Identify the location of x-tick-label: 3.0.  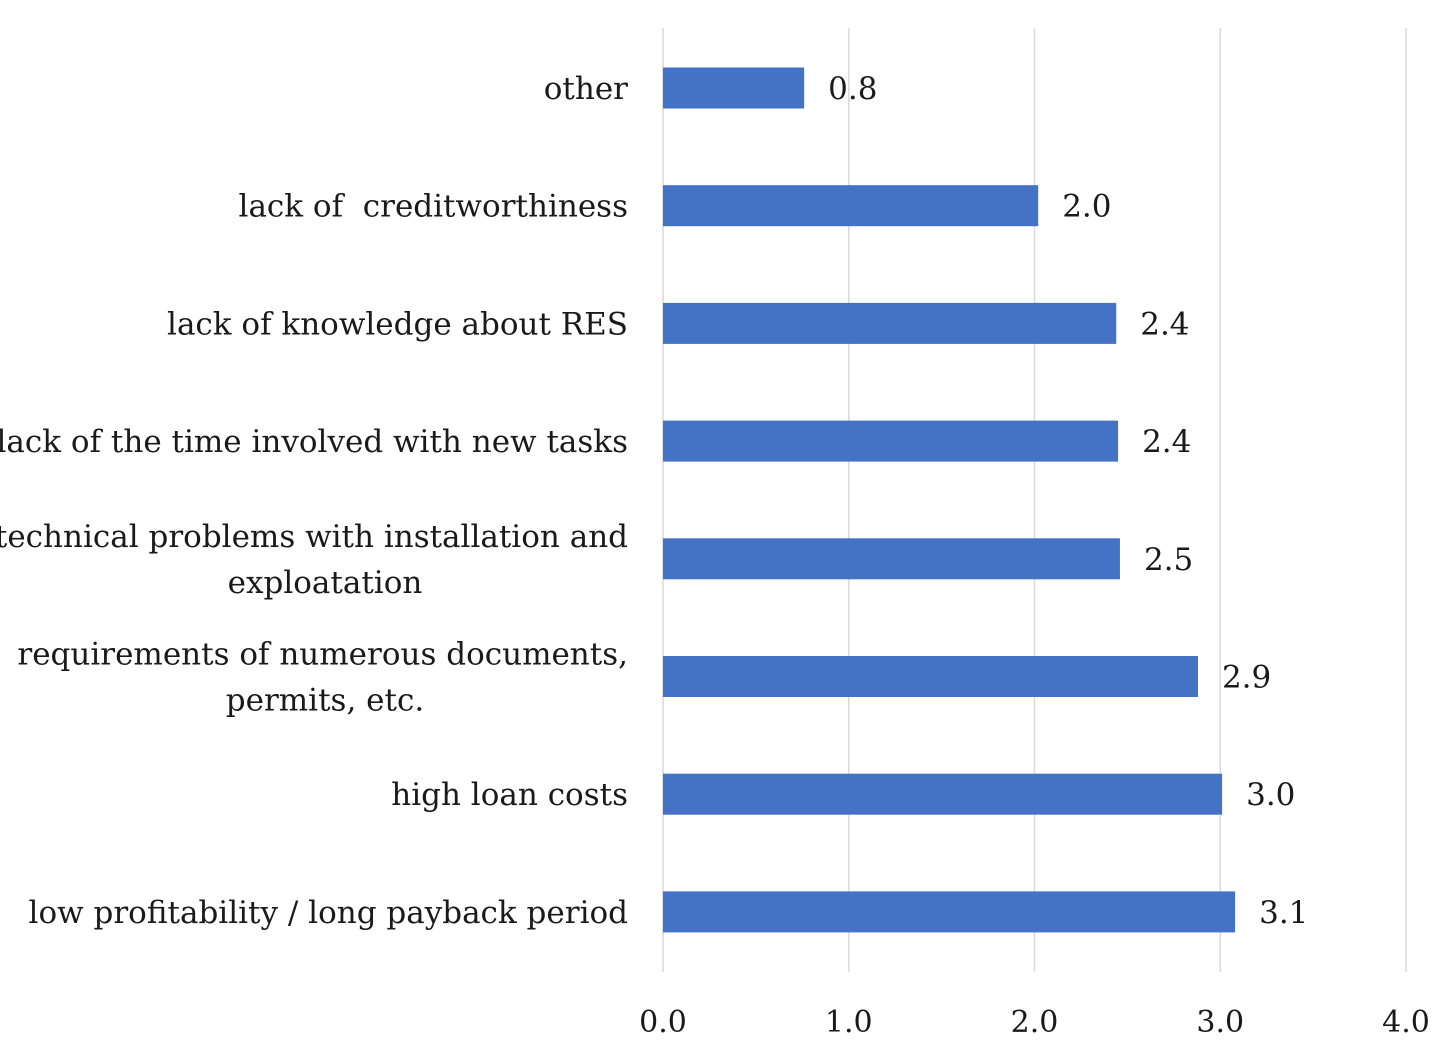
(1220, 1022).